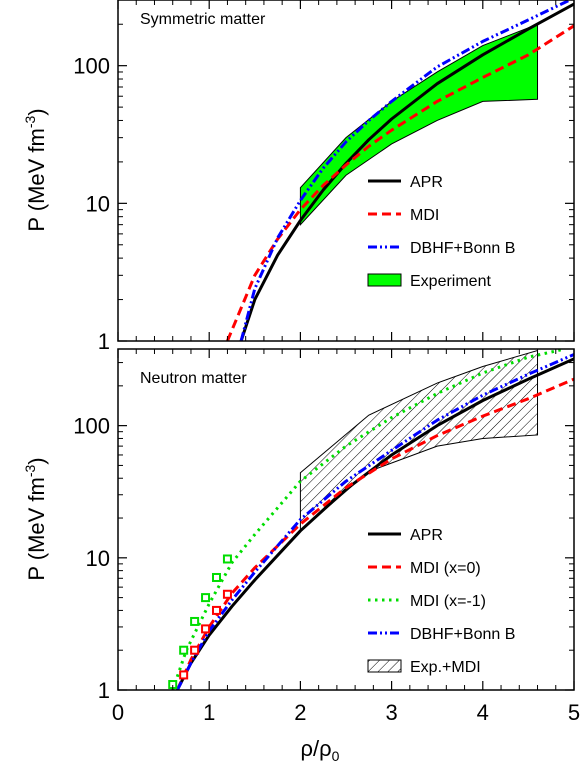  Describe the element at coordinates (118, 712) in the screenshot. I see `x-tick-label: 0` at that location.